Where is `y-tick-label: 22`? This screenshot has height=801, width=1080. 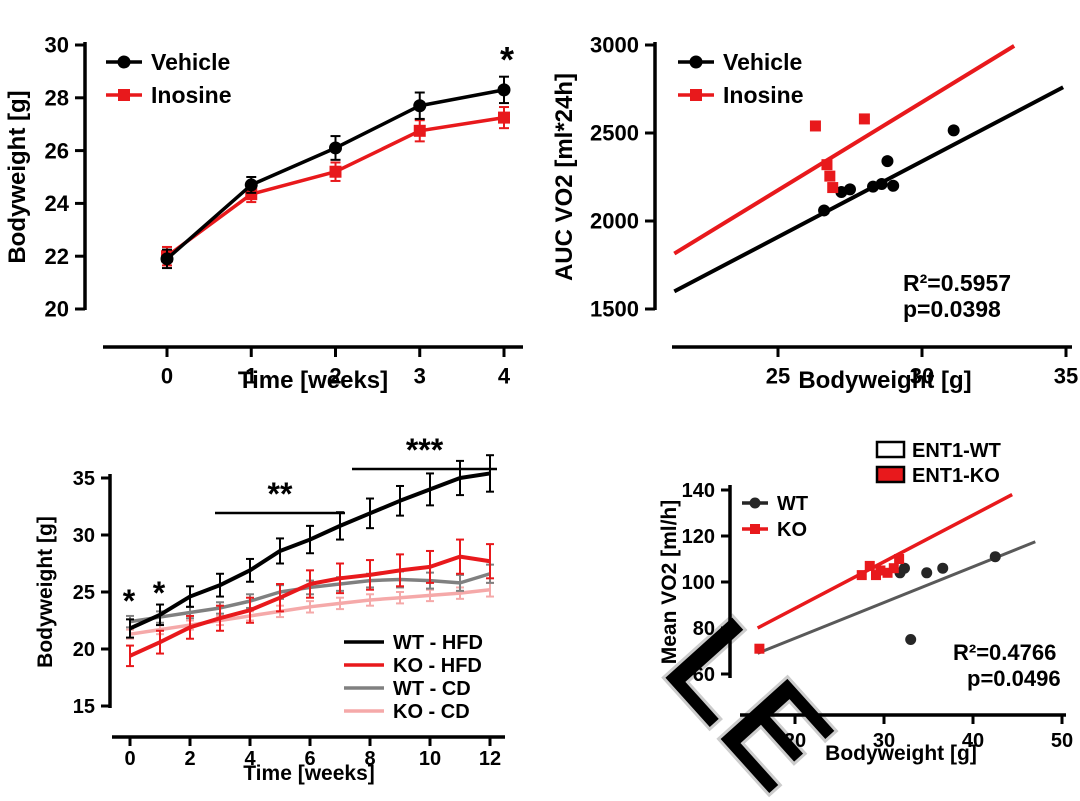 y-tick-label: 22 is located at coordinates (57, 256).